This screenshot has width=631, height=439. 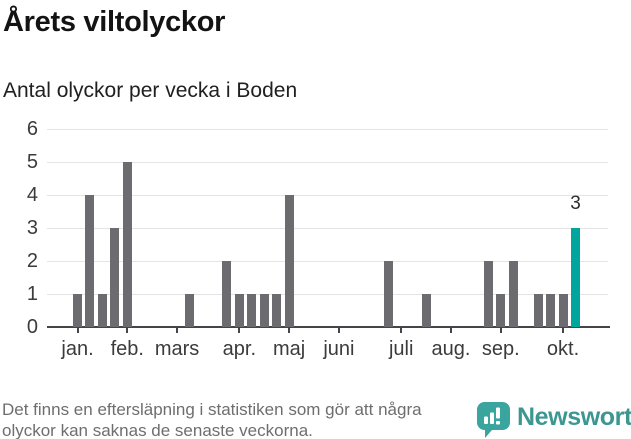 I want to click on x-axis-line, so click(x=328, y=327).